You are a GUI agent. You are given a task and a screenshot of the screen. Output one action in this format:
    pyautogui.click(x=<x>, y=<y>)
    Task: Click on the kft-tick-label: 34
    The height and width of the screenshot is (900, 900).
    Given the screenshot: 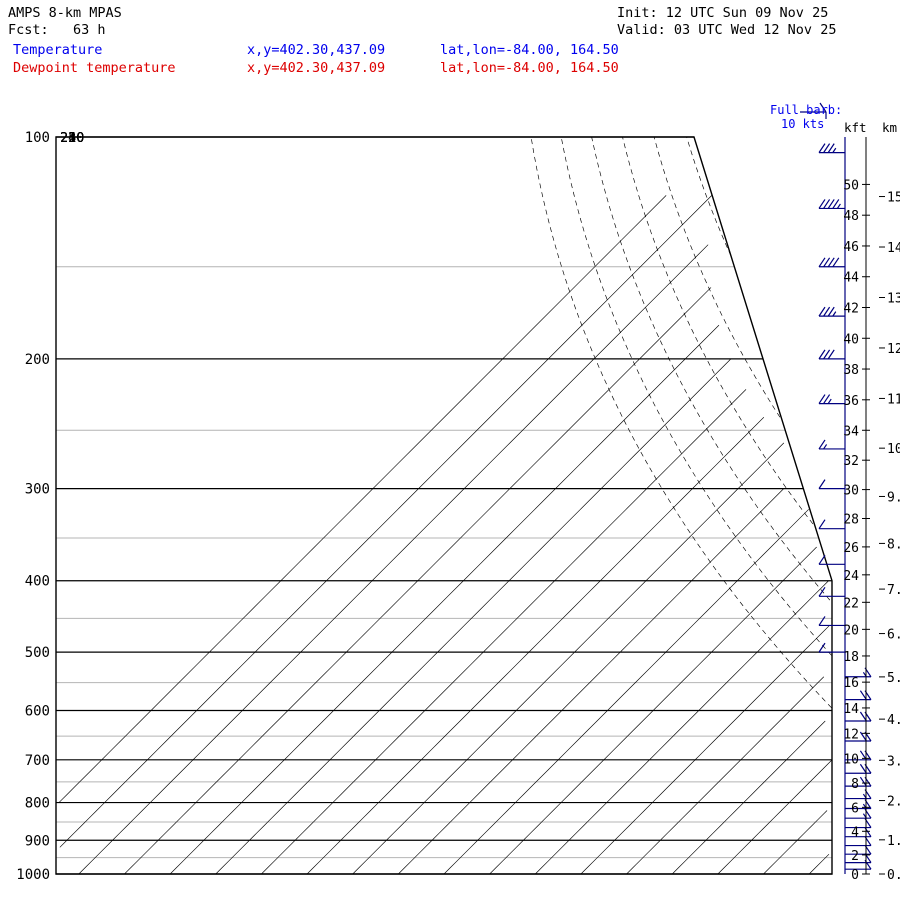 What is the action you would take?
    pyautogui.click(x=851, y=431)
    